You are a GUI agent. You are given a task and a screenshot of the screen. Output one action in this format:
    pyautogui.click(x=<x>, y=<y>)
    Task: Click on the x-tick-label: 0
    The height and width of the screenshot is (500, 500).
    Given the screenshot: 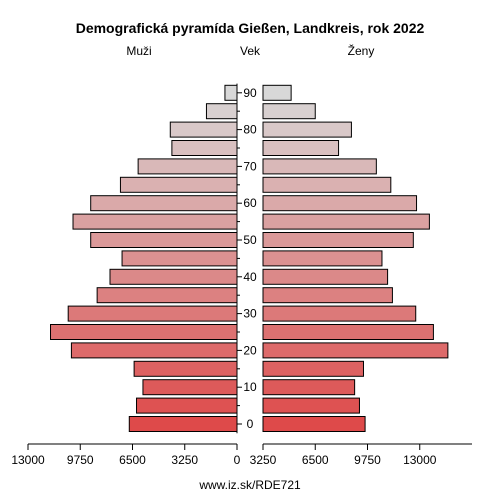 What is the action you would take?
    pyautogui.click(x=237, y=460)
    